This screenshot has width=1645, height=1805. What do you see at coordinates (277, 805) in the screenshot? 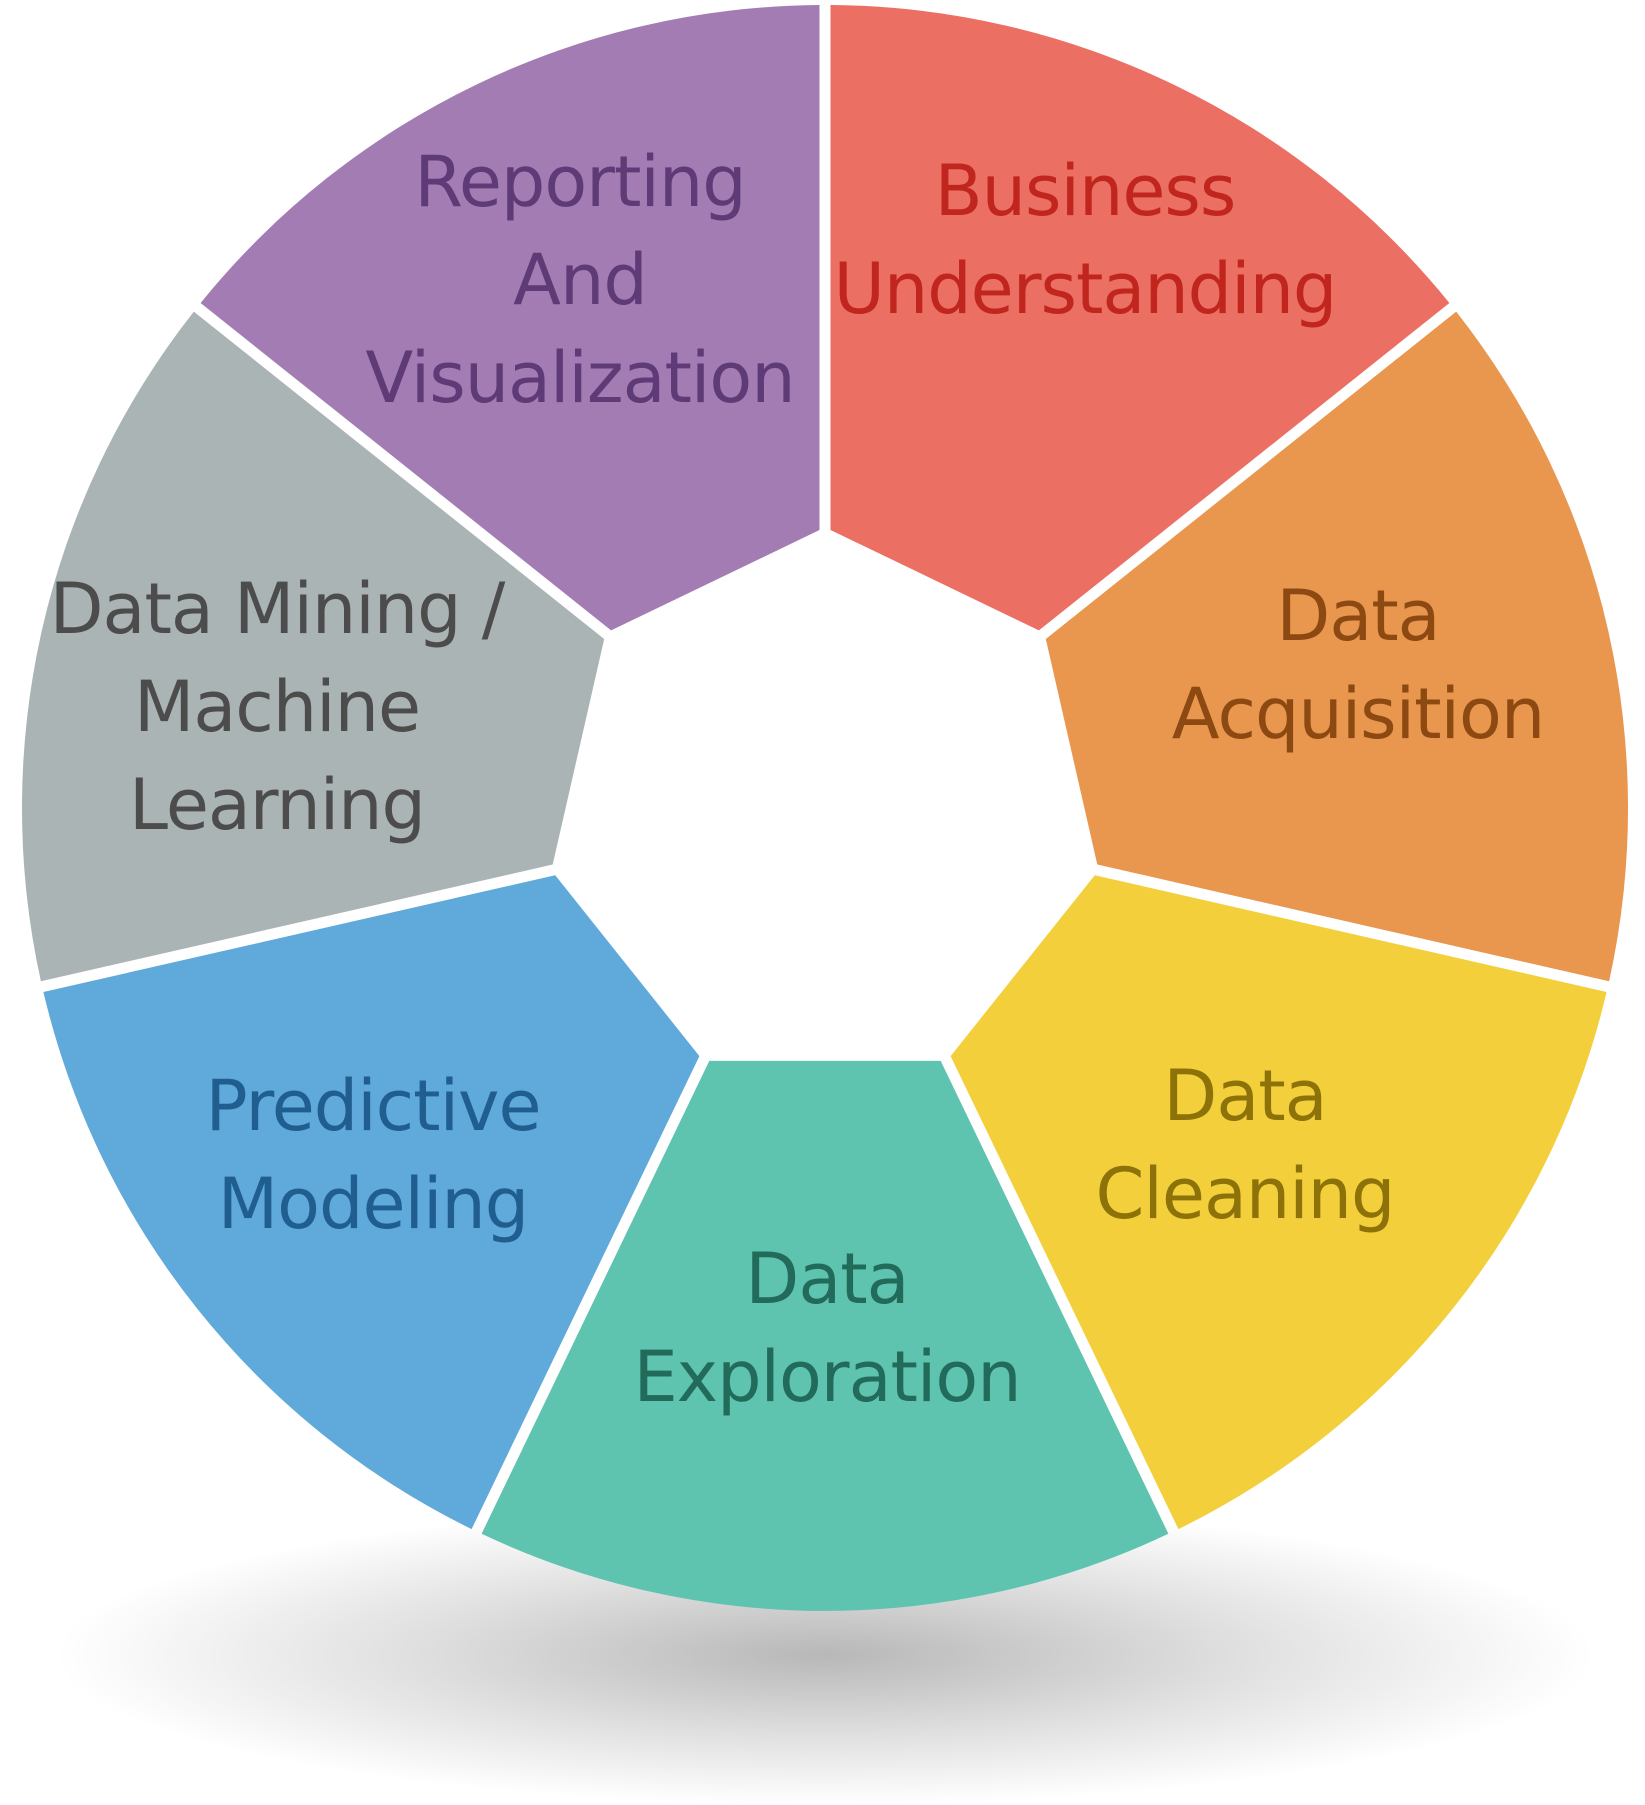
I see `label-line: Learning` at bounding box center [277, 805].